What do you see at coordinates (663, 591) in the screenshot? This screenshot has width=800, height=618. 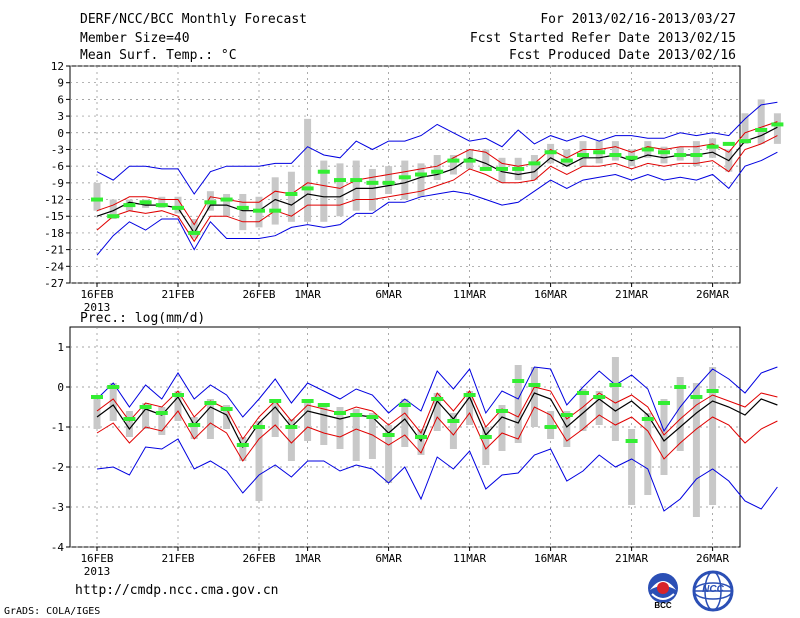 I see `bcc-logo: BCC` at bounding box center [663, 591].